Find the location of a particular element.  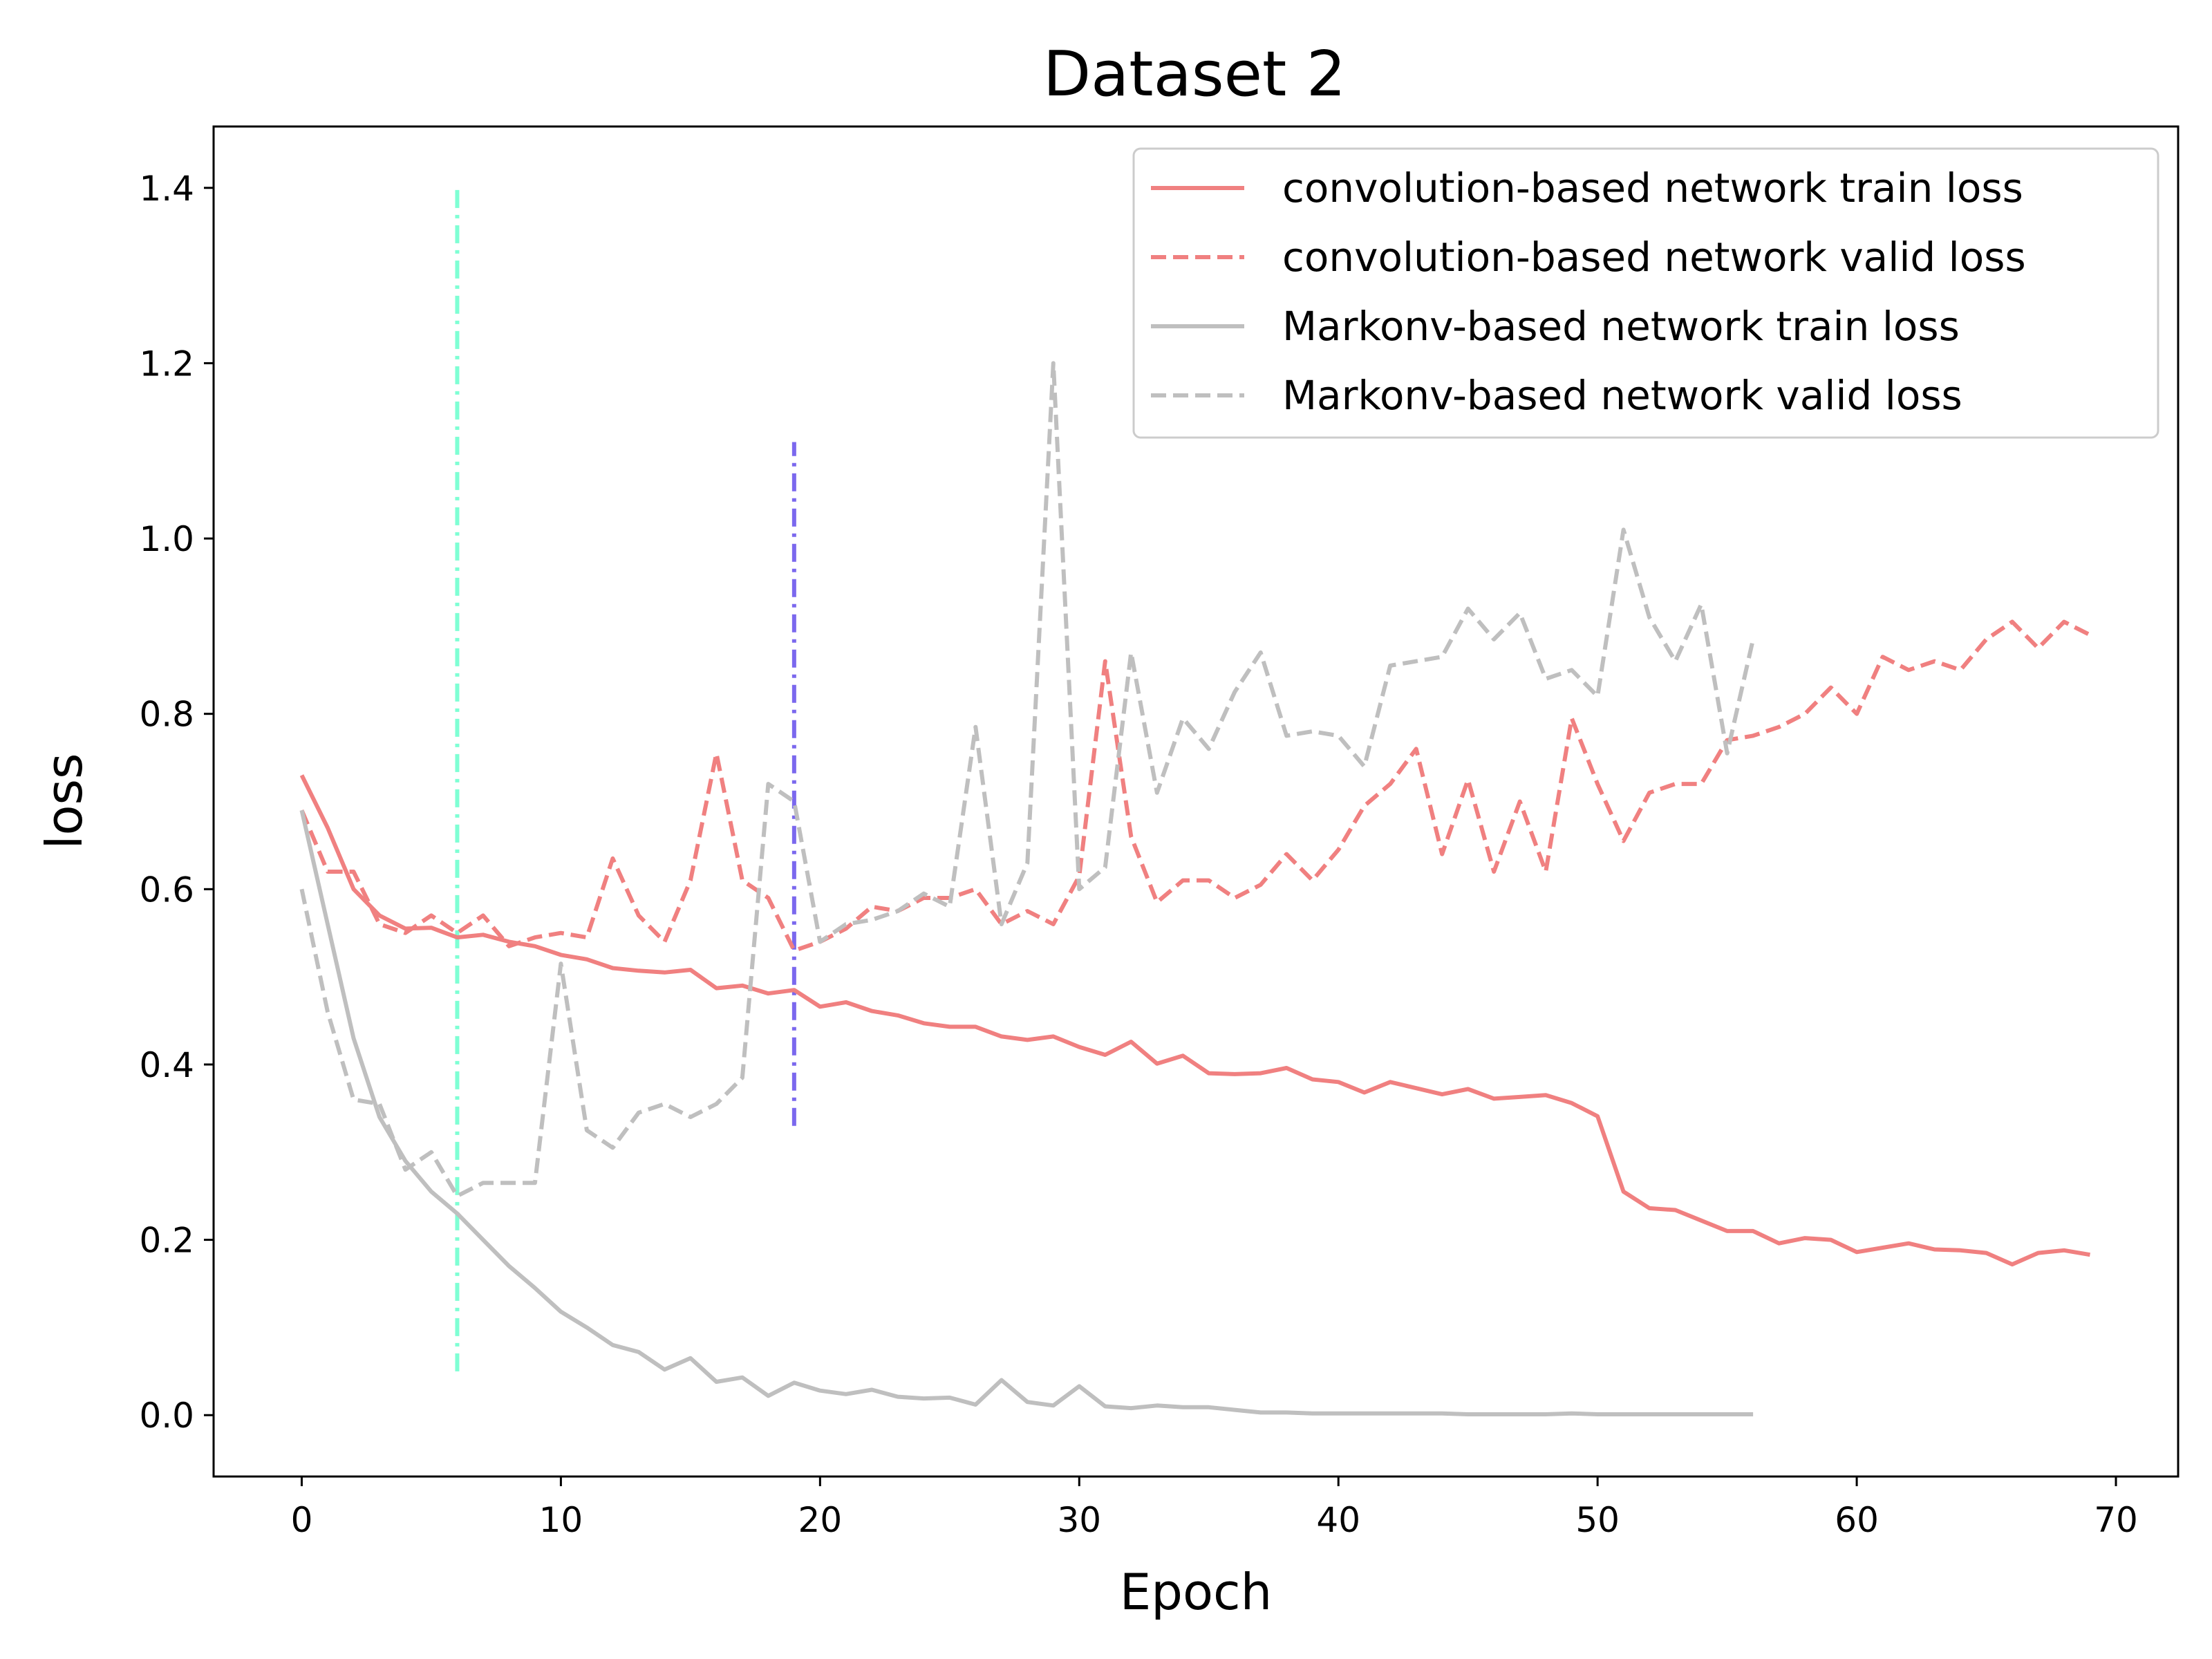

y-tick-label: 0.8 is located at coordinates (167, 715).